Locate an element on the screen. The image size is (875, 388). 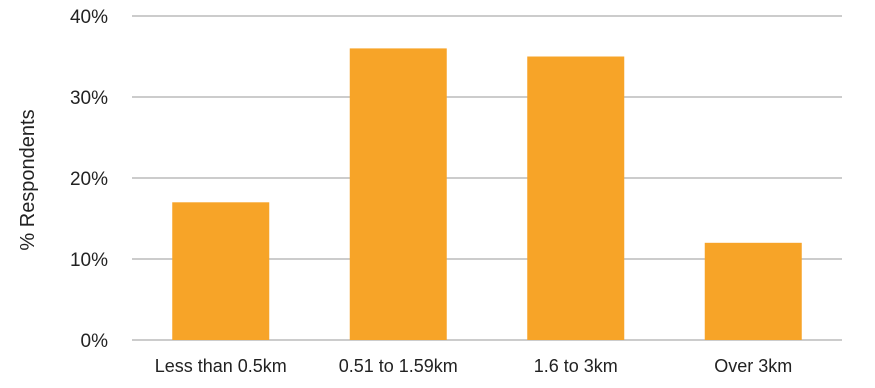
y-tick-label: 30% is located at coordinates (89, 98).